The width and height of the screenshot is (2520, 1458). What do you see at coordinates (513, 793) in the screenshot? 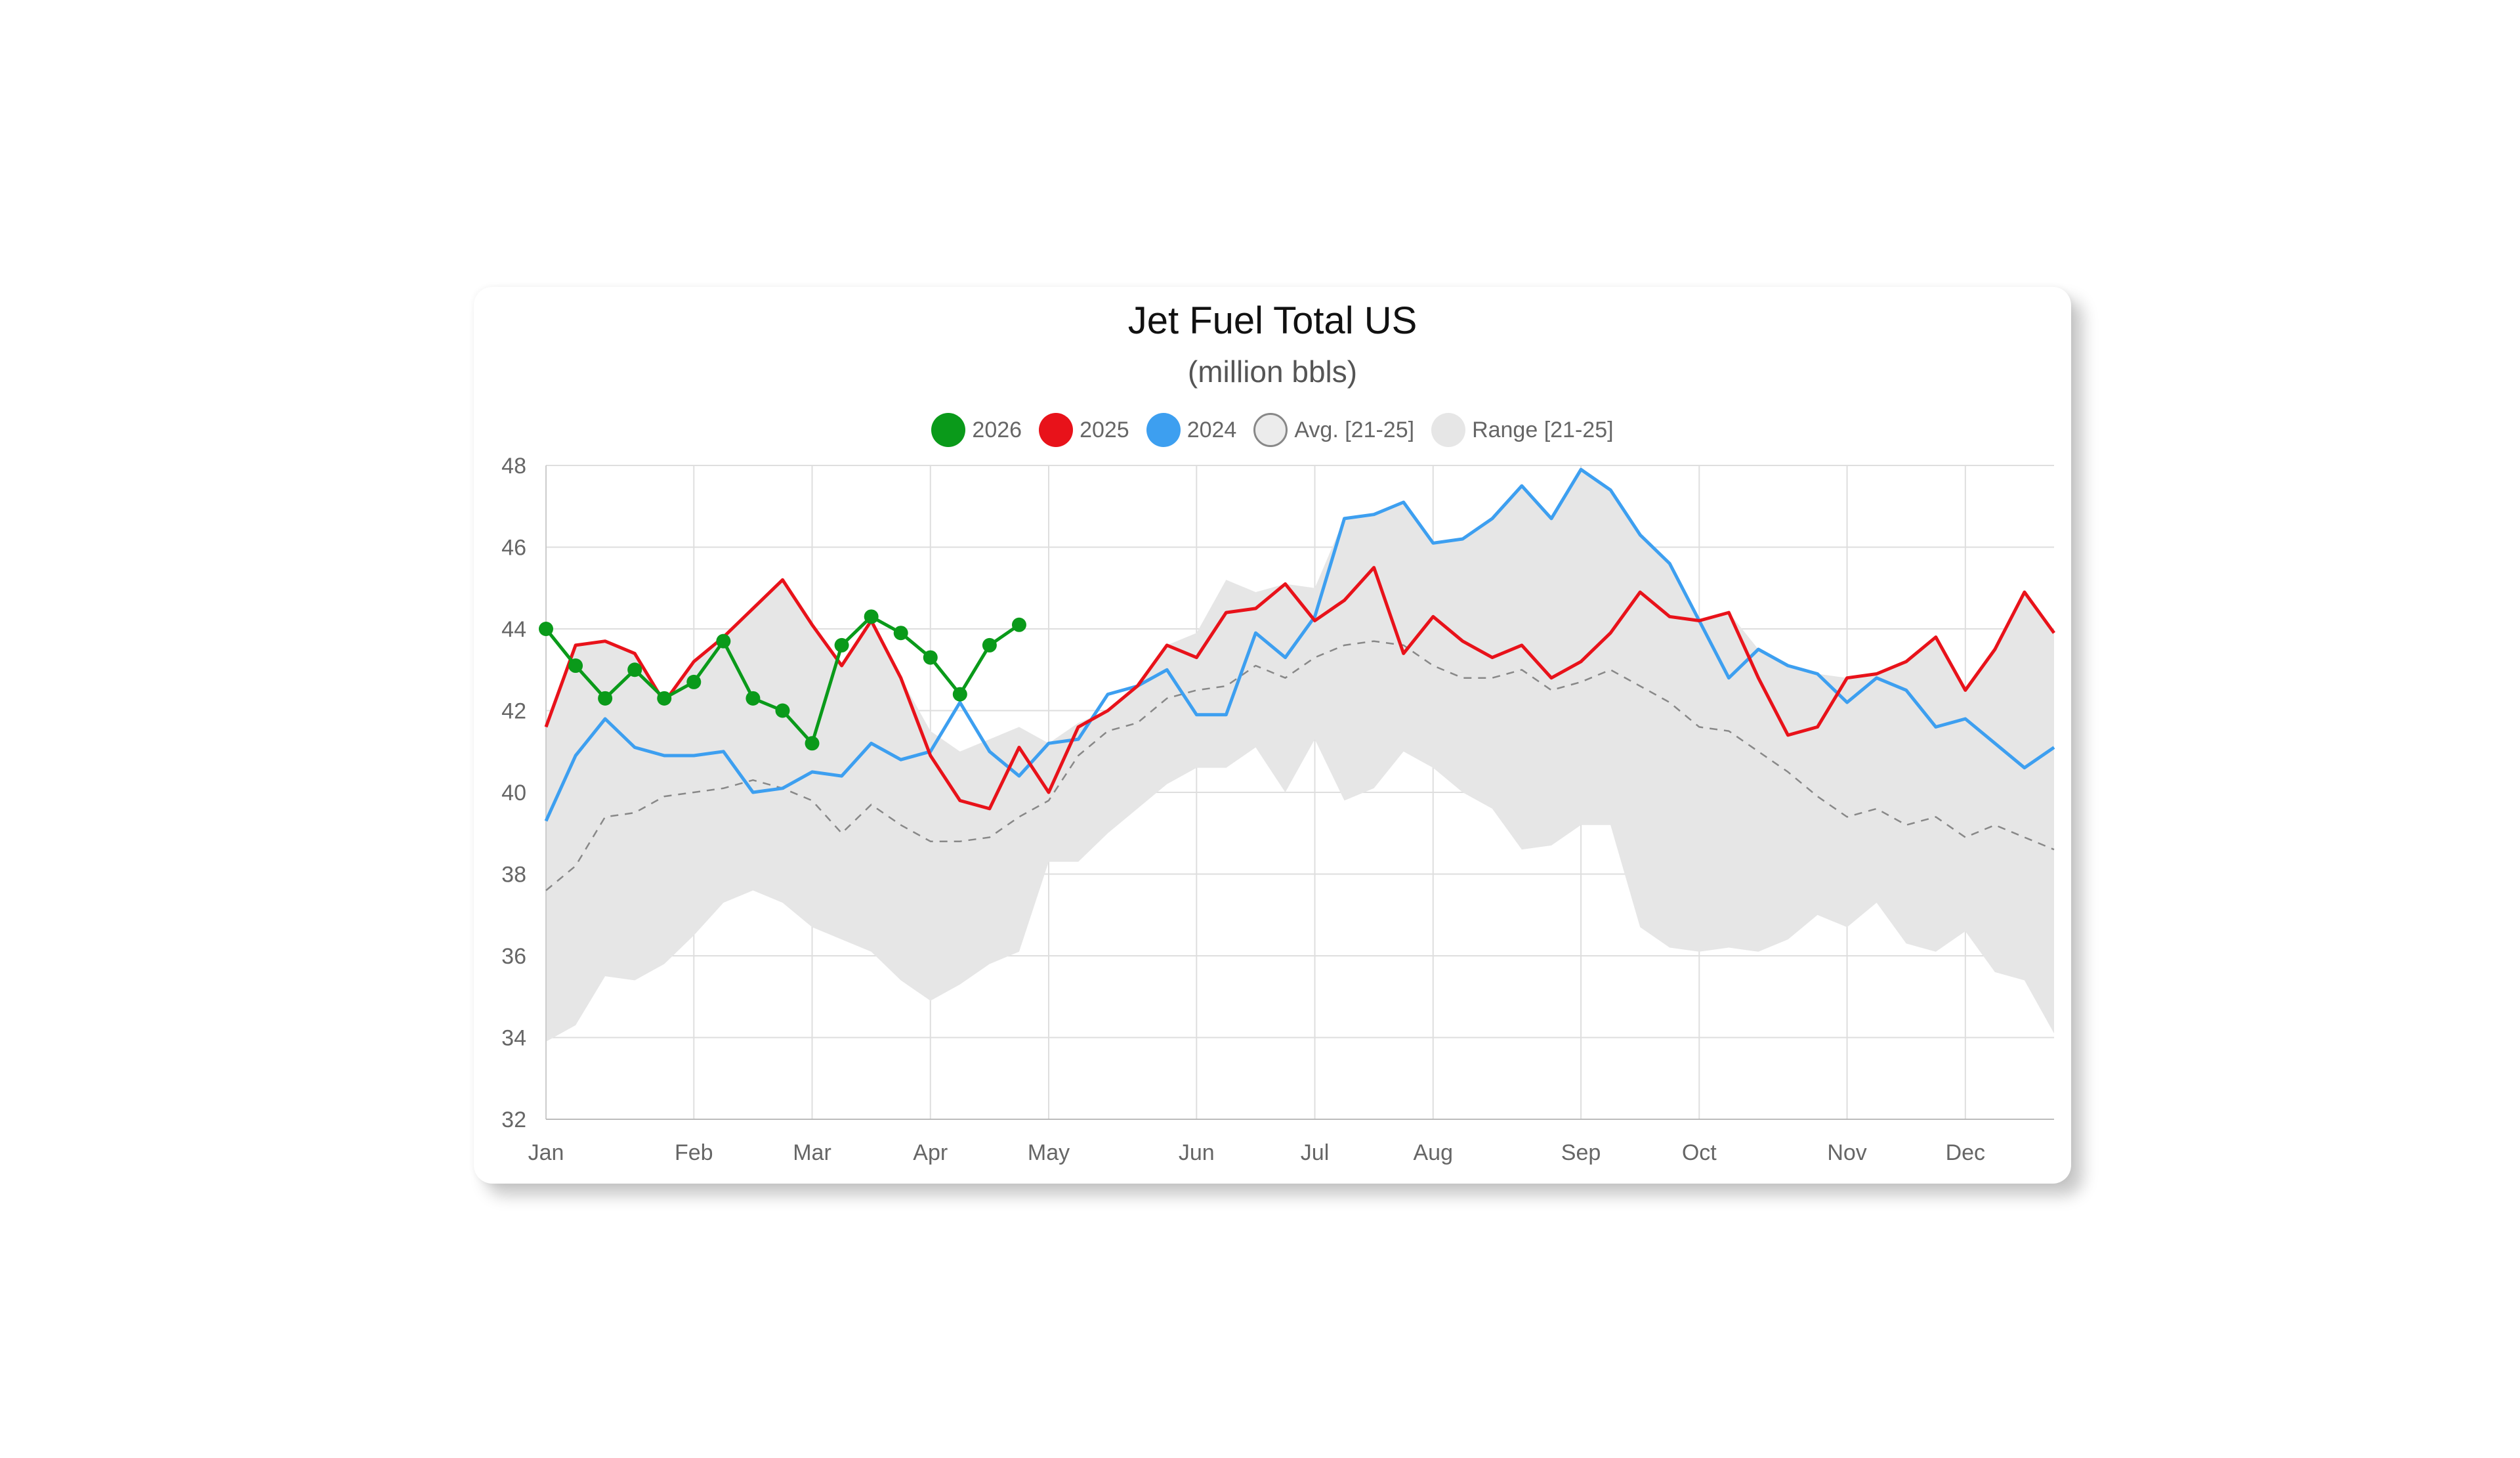
I see `y-tick-label: 40` at bounding box center [513, 793].